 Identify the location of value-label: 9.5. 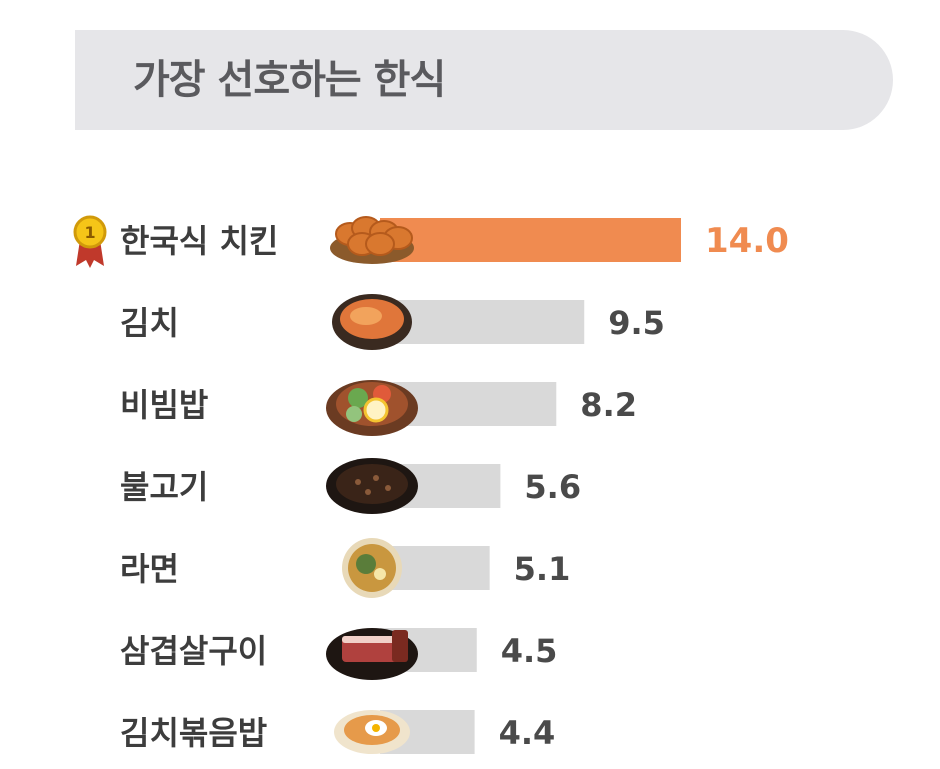
(636, 323).